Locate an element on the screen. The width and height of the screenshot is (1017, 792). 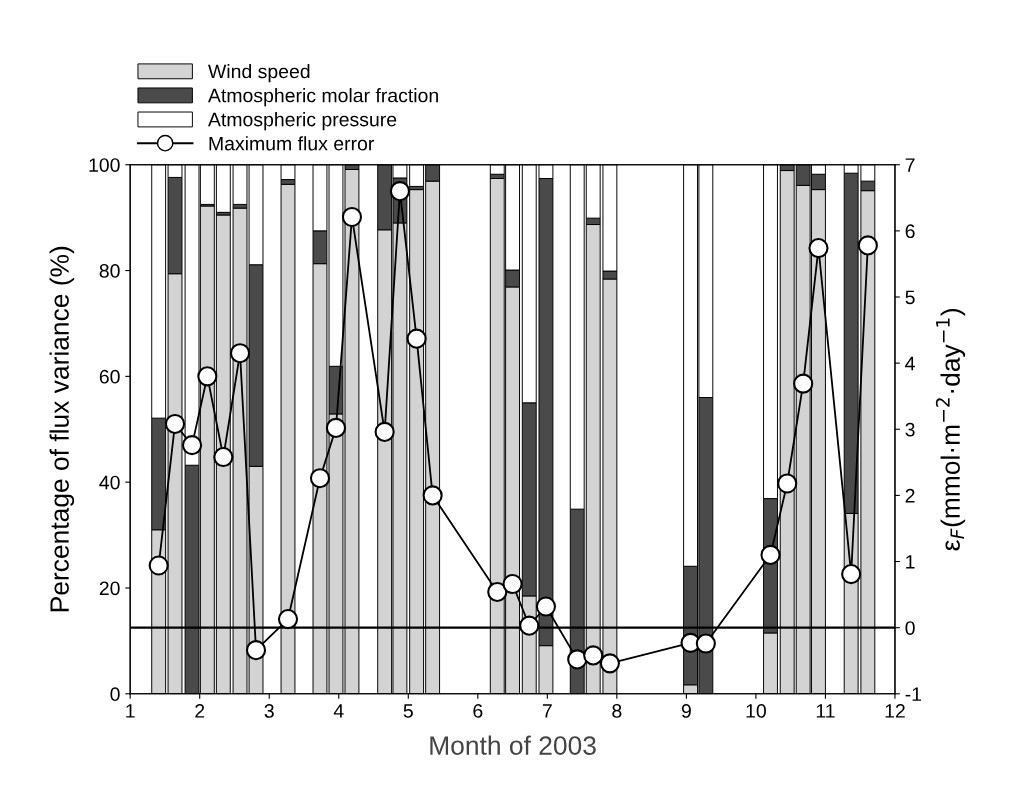
y2-tick-label: 2 is located at coordinates (910, 495).